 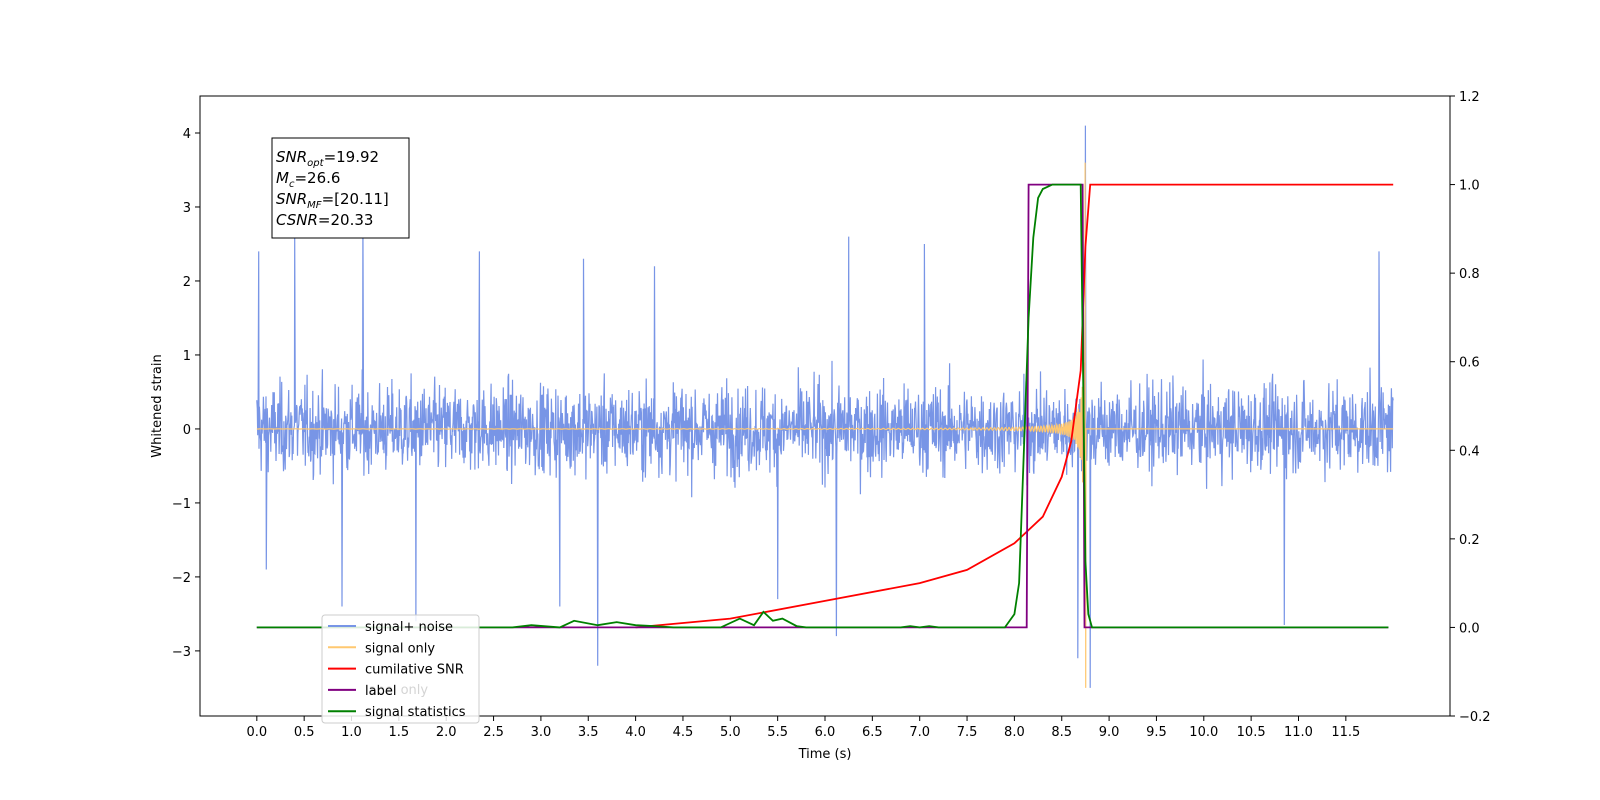 I want to click on x-tick-label: 4.0, so click(x=635, y=732).